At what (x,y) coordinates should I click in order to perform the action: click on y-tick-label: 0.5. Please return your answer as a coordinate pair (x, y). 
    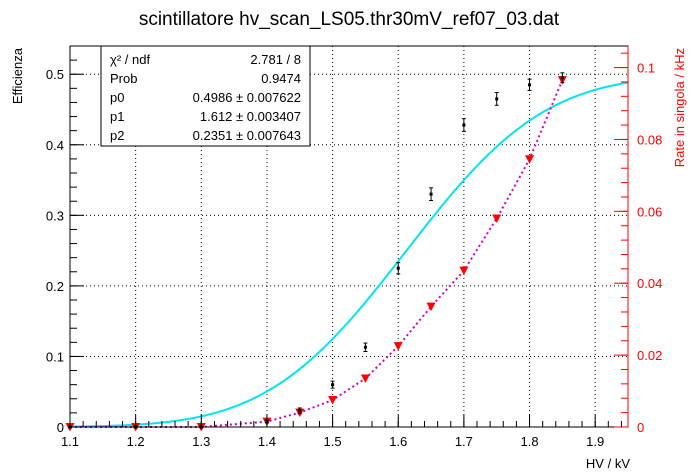
    Looking at the image, I should click on (55, 74).